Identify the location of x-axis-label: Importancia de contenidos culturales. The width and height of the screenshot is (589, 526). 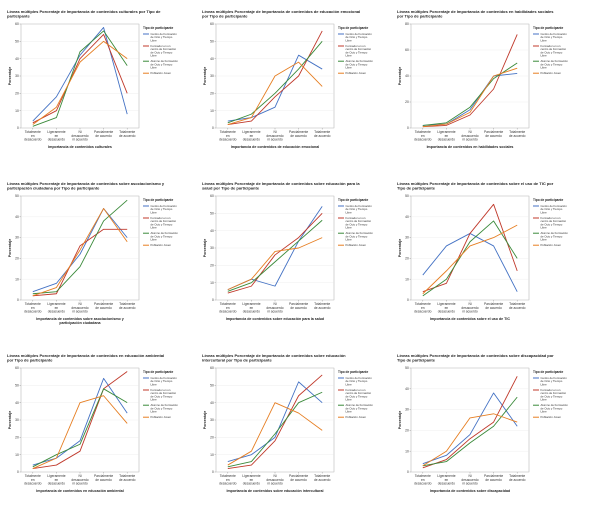
(80, 147).